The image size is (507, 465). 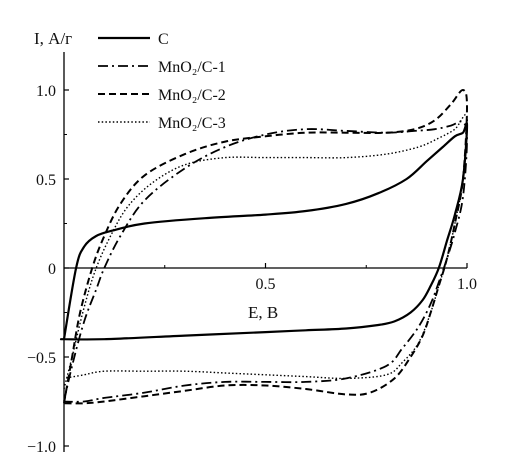 What do you see at coordinates (192, 123) in the screenshot?
I see `legend-label-mno2-c-3: MnO₂/C-3` at bounding box center [192, 123].